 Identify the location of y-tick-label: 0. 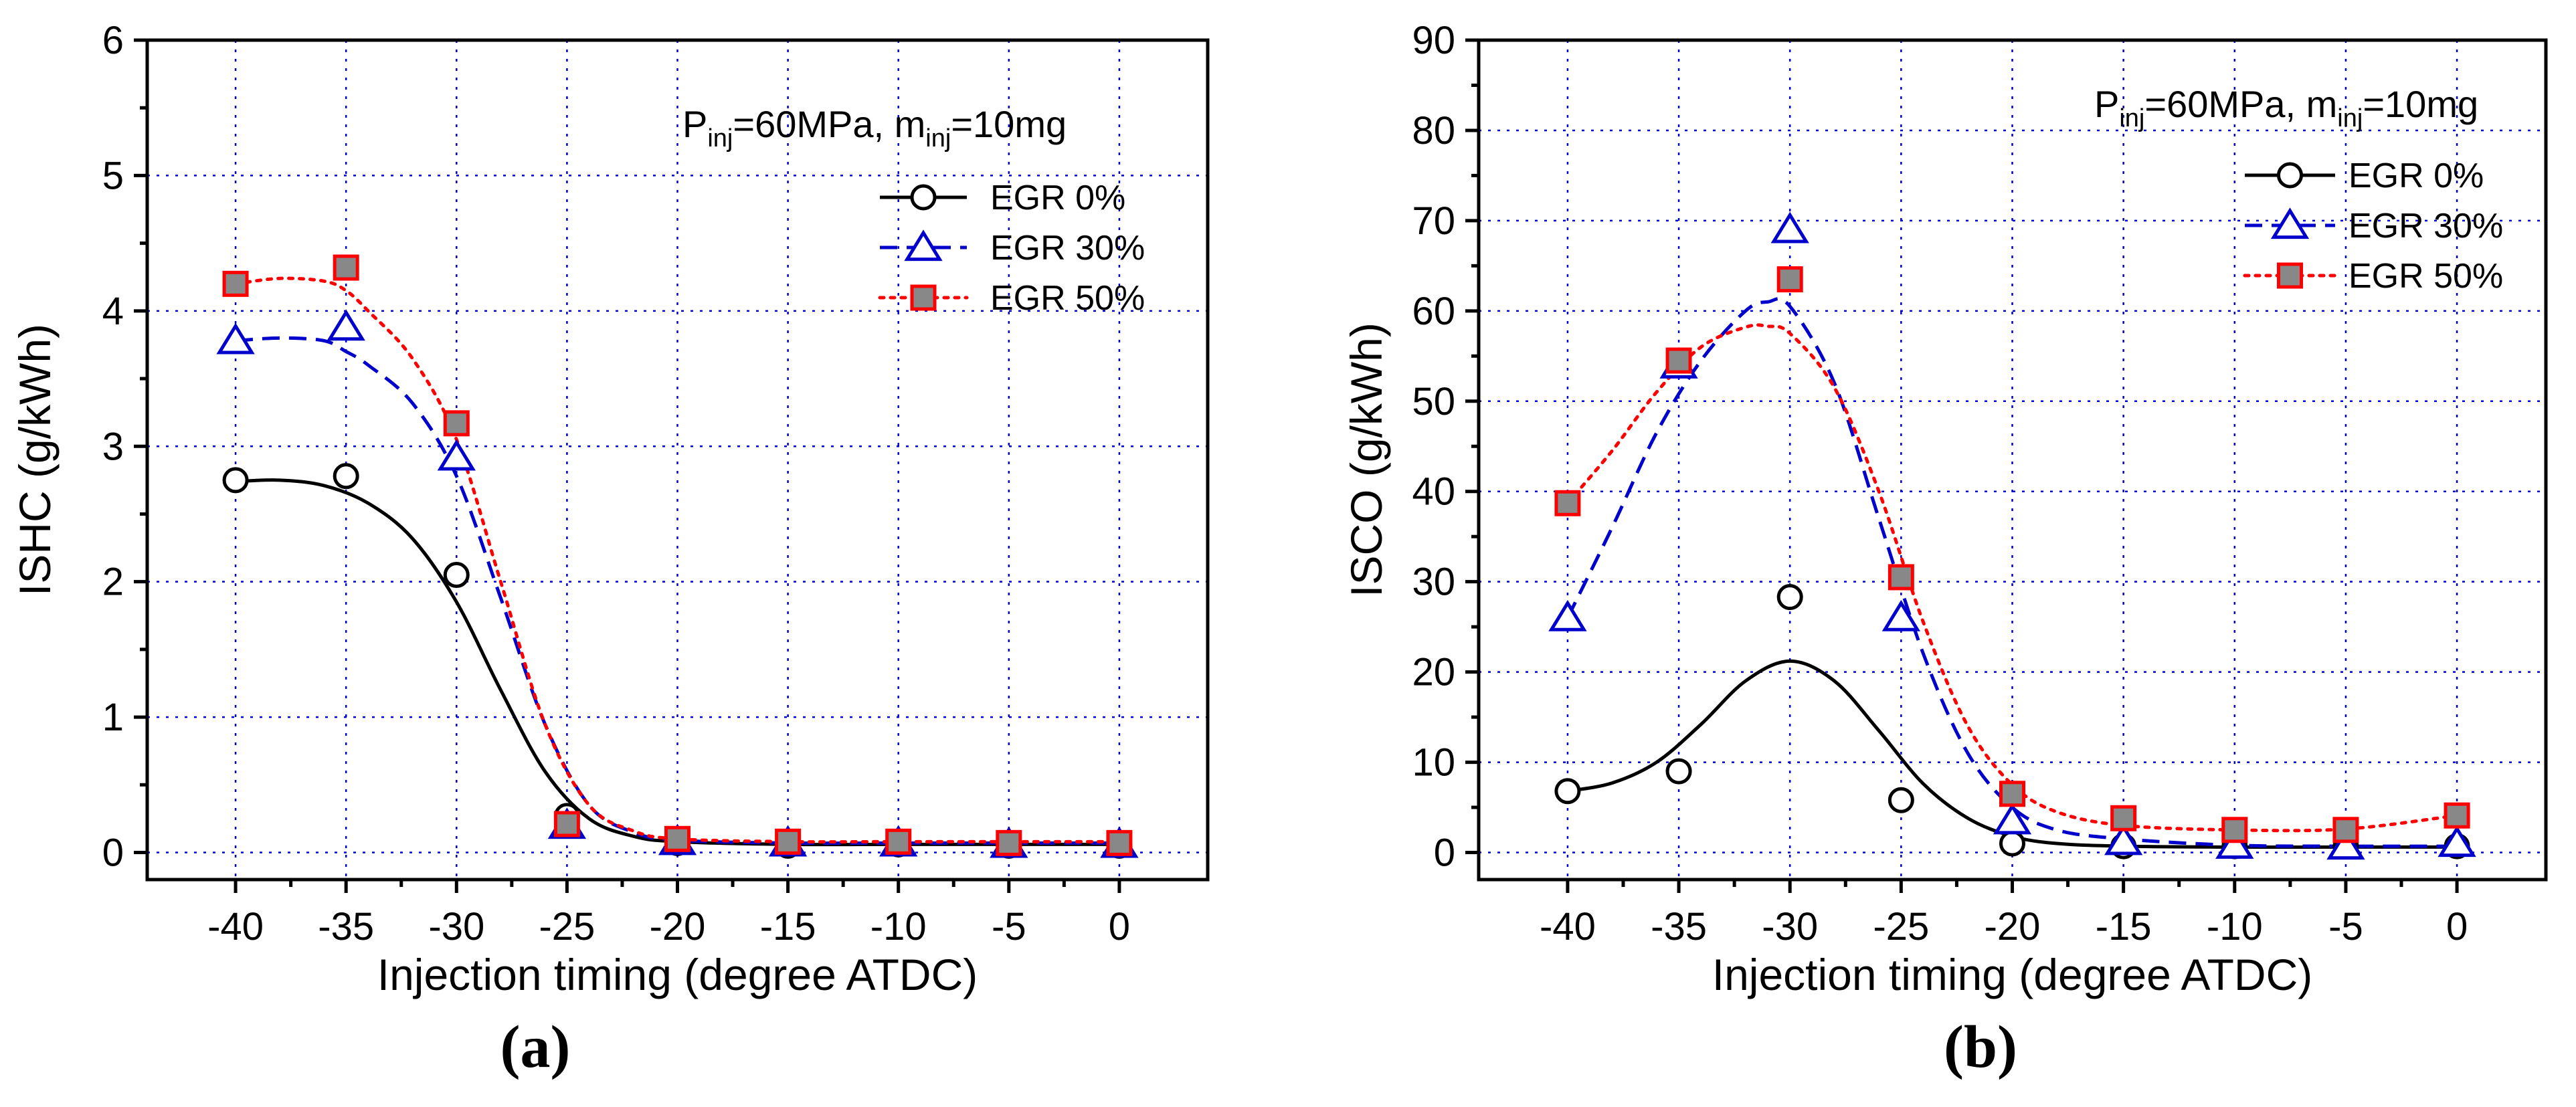
(1445, 853).